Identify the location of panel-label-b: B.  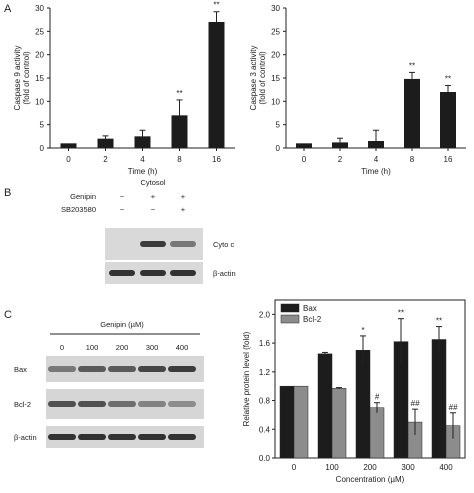
(7, 193).